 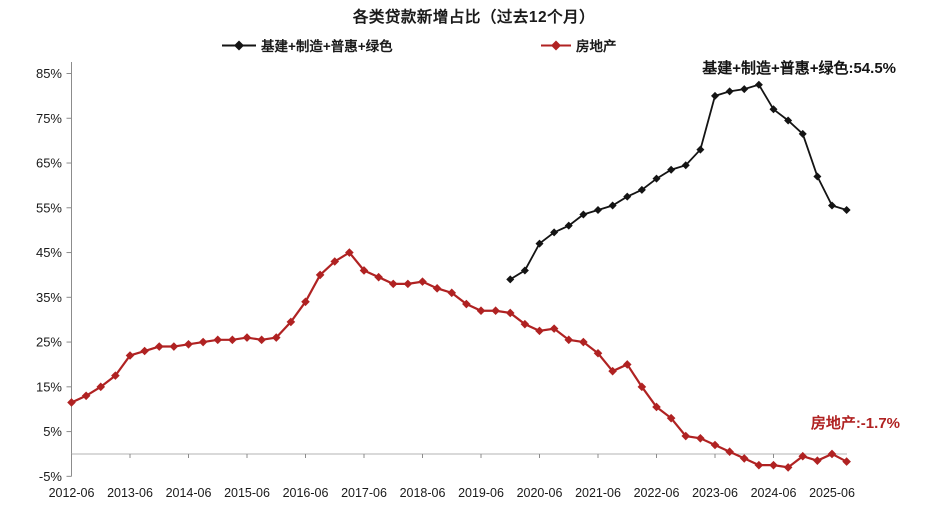 I want to click on series-infra, so click(x=678, y=182).